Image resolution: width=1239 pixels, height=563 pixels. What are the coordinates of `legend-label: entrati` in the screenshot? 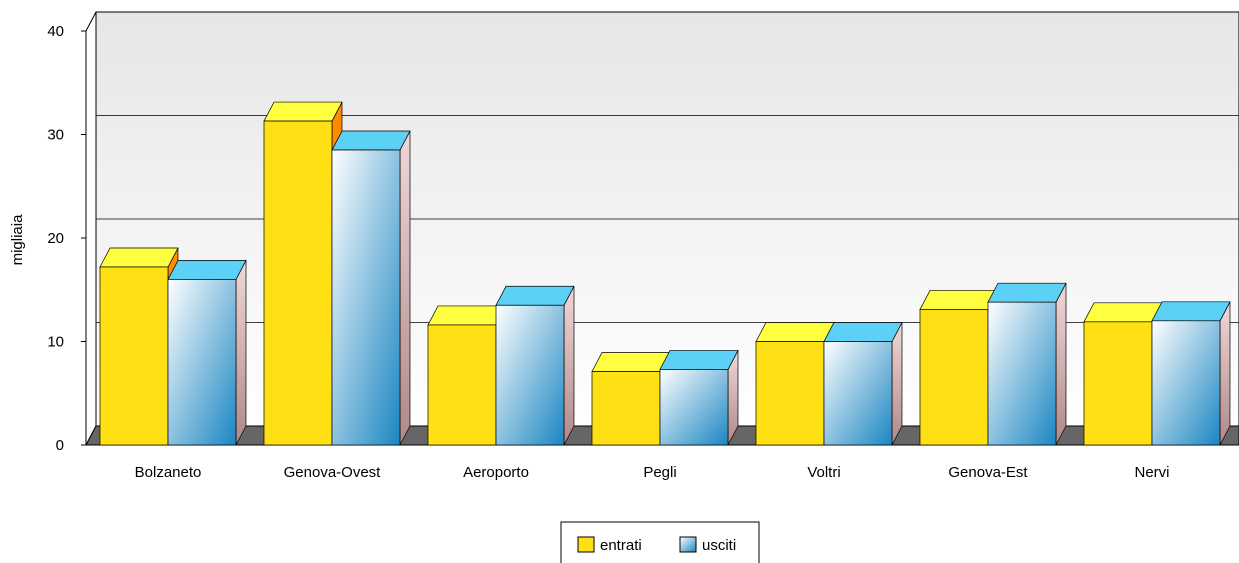 It's located at (621, 545).